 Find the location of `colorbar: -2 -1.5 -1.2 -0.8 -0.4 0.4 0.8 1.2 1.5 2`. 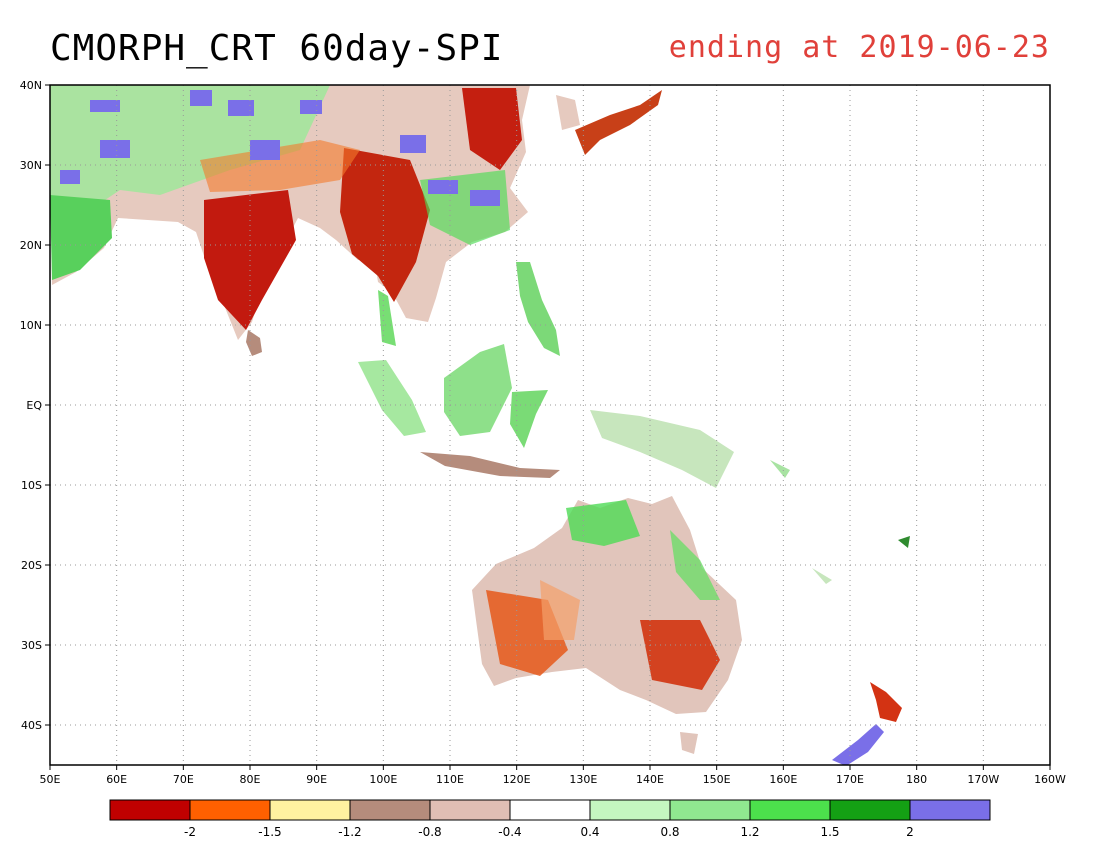

colorbar: -2 -1.5 -1.2 -0.8 -0.4 0.4 0.8 1.2 1.5 2 is located at coordinates (550, 819).